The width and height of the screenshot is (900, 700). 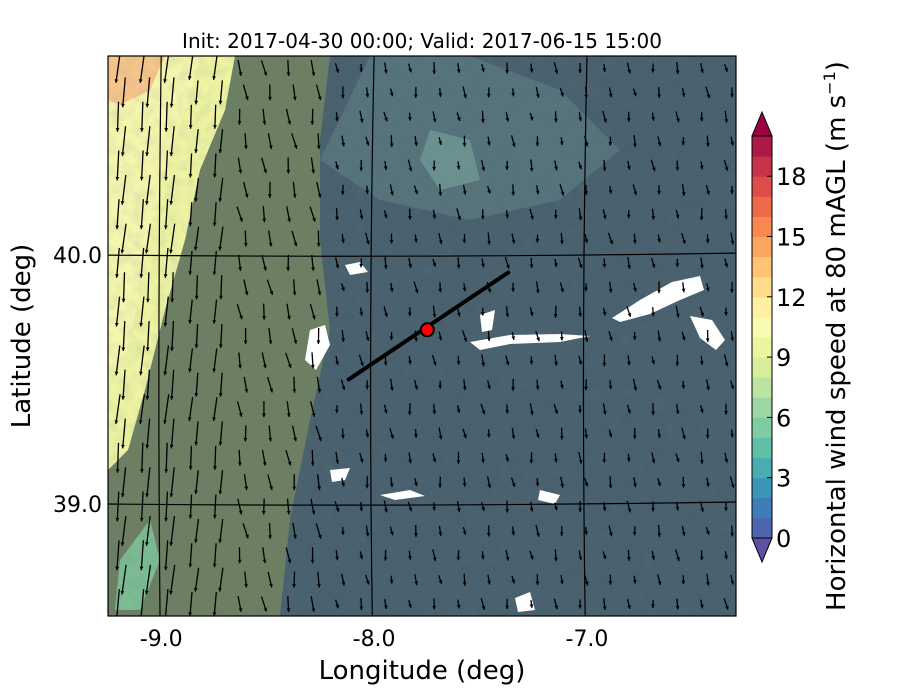 What do you see at coordinates (22, 336) in the screenshot?
I see `y-axis-title: Latitude (deg)` at bounding box center [22, 336].